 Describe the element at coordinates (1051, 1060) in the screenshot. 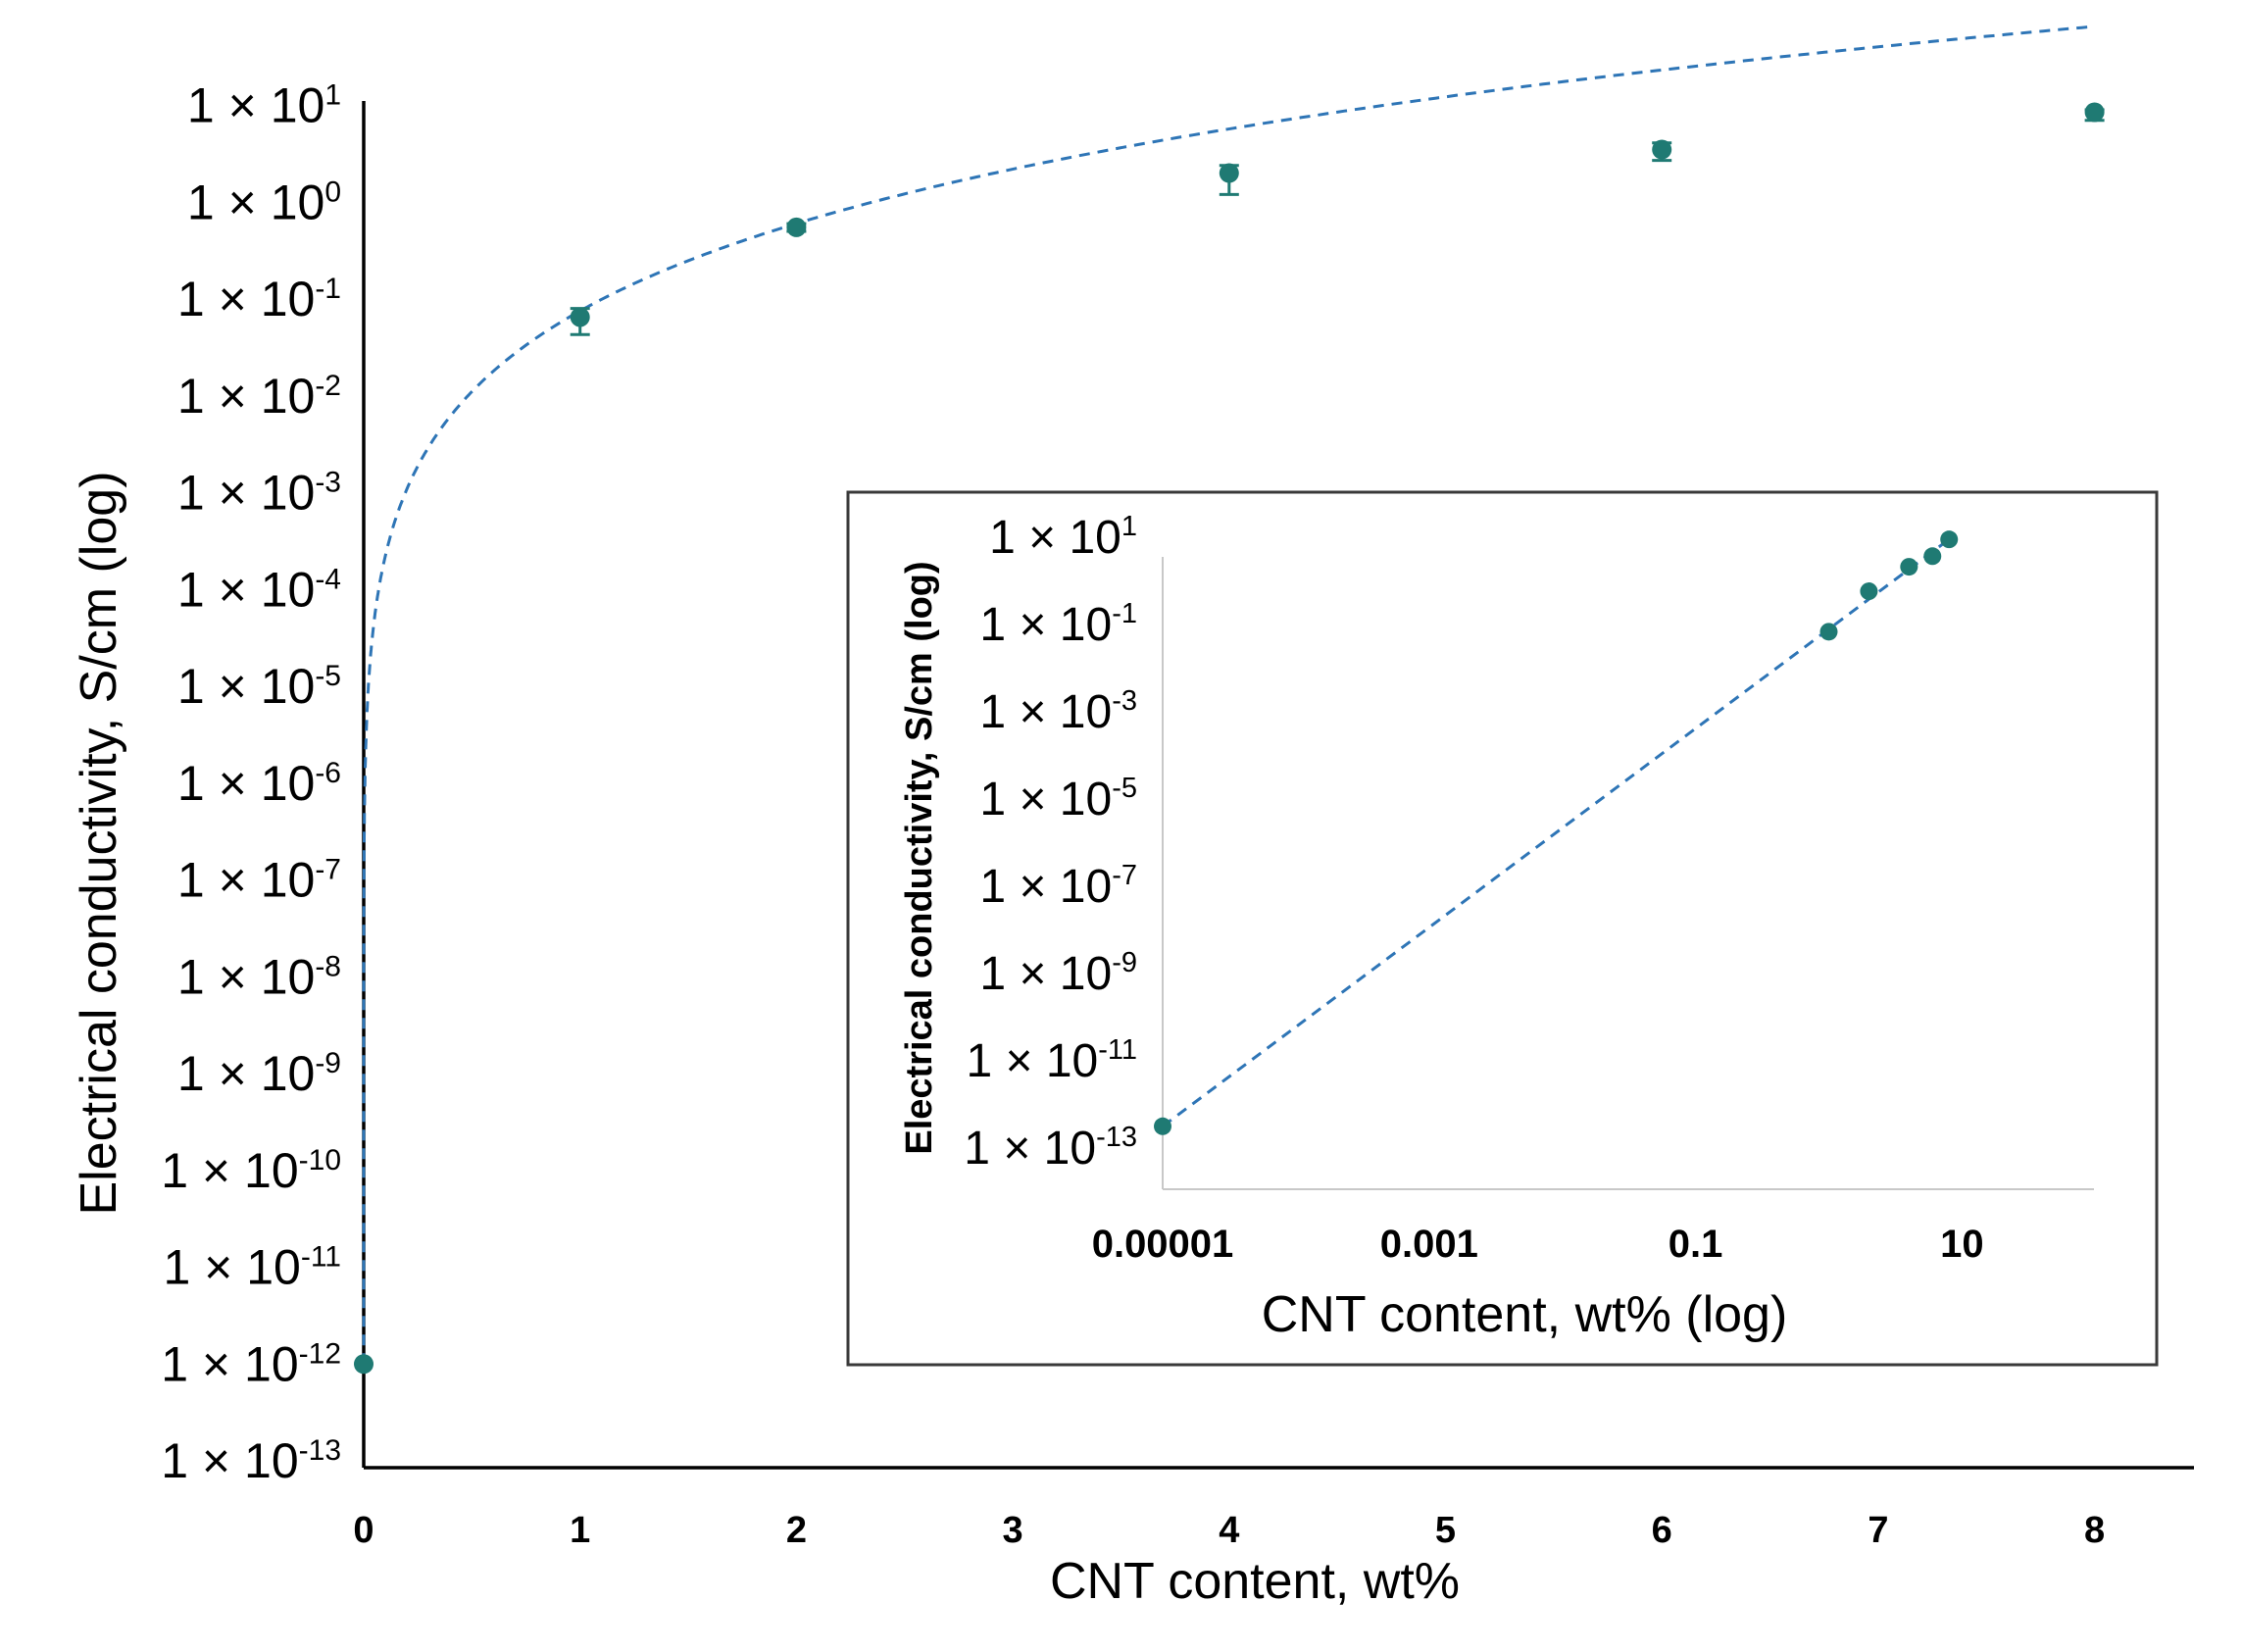

I see `inset-y-tick-label: 1 × 10⁻¹¹` at that location.